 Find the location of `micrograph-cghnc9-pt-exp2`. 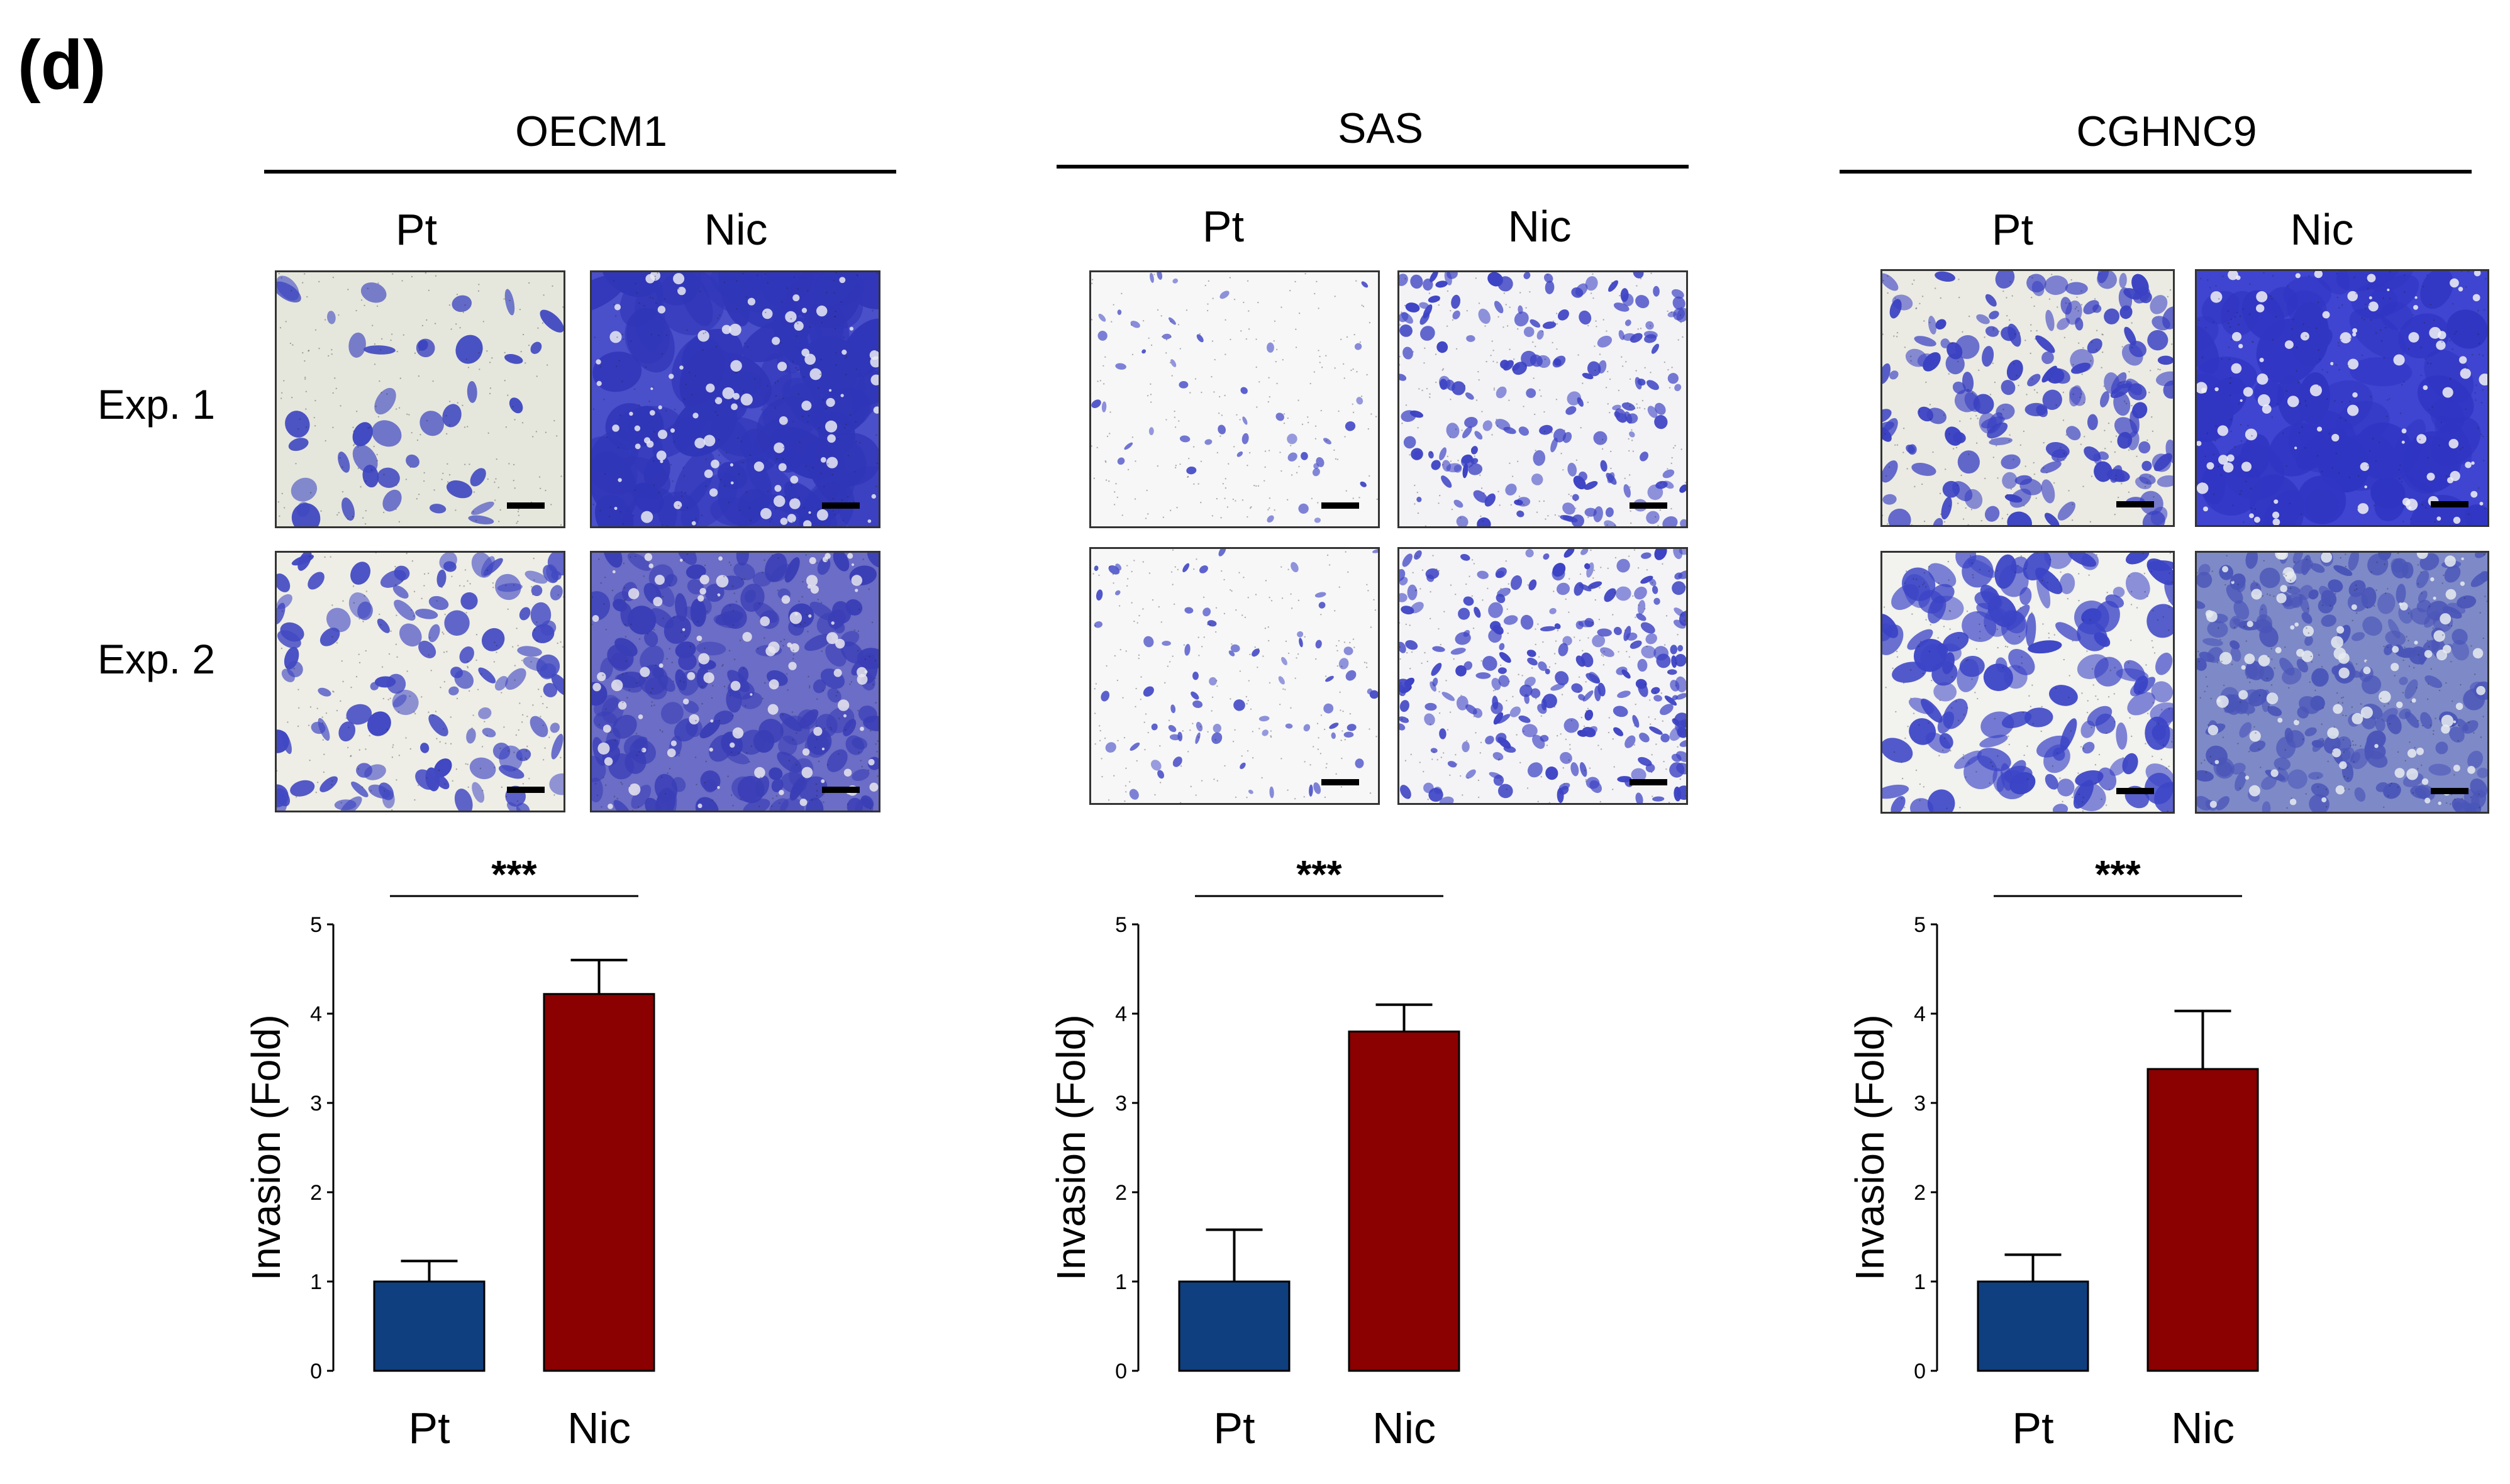

micrograph-cghnc9-pt-exp2 is located at coordinates (2027, 682).